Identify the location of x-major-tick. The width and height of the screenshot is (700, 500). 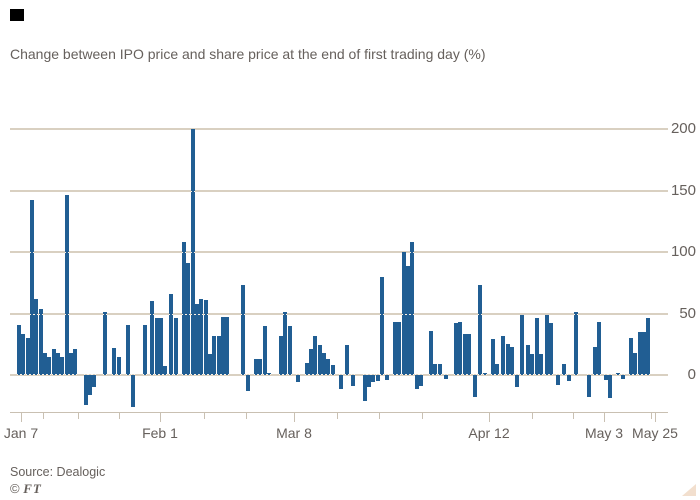
(604, 417).